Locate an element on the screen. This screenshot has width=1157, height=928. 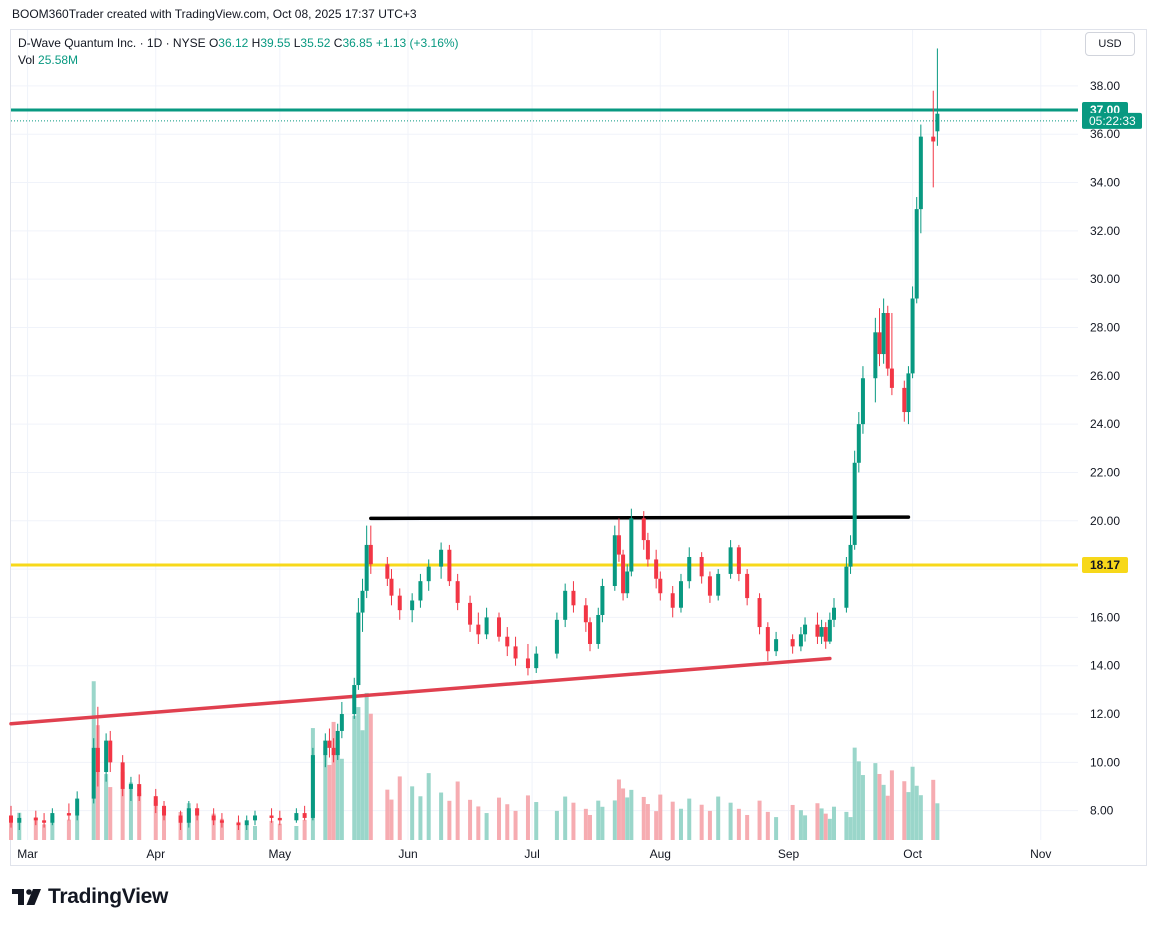
currency-button: USD is located at coordinates (1110, 44).